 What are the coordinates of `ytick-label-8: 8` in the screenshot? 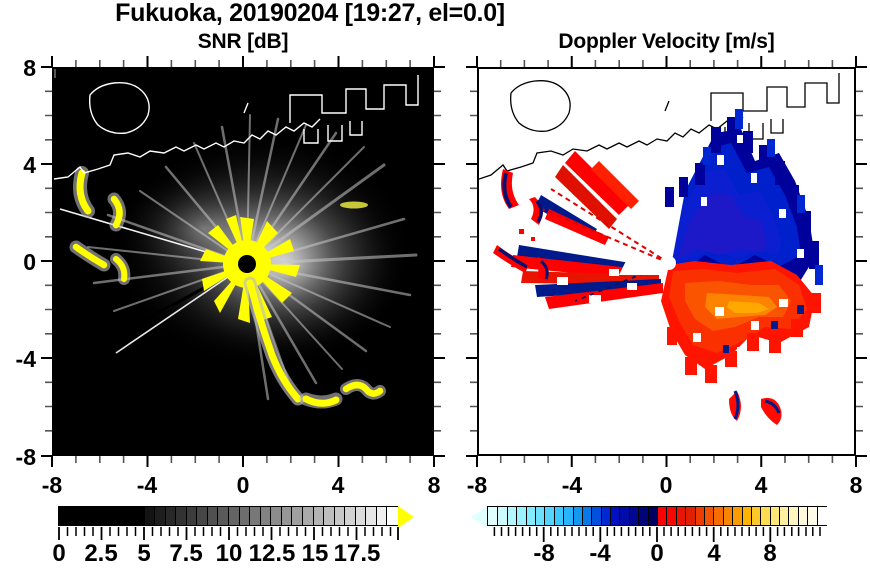 It's located at (29, 68).